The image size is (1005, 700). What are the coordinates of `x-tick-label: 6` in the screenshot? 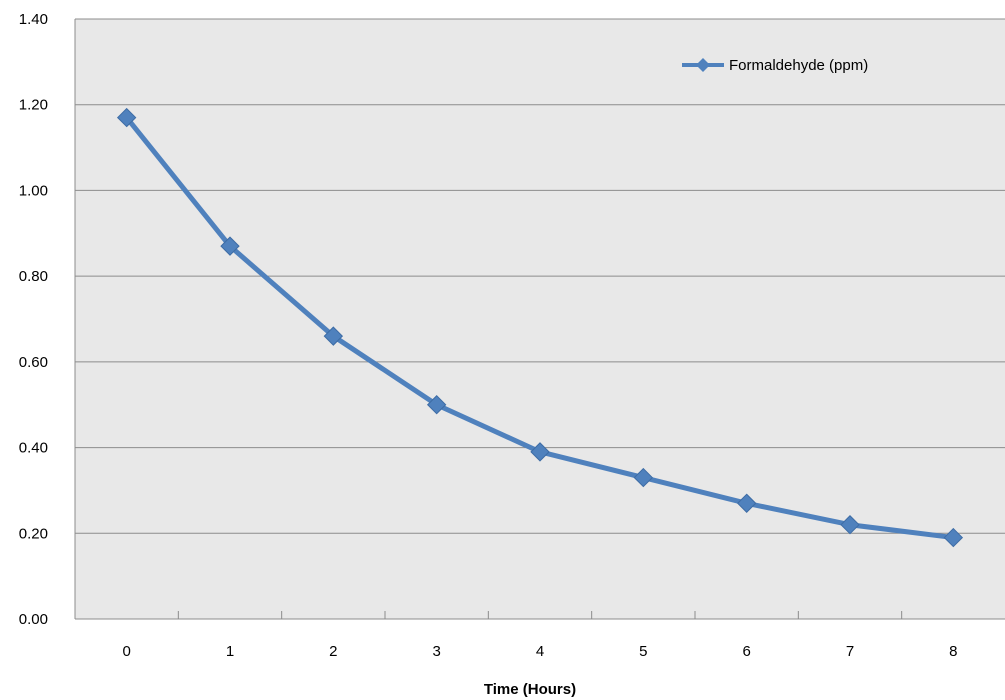 It's located at (746, 651).